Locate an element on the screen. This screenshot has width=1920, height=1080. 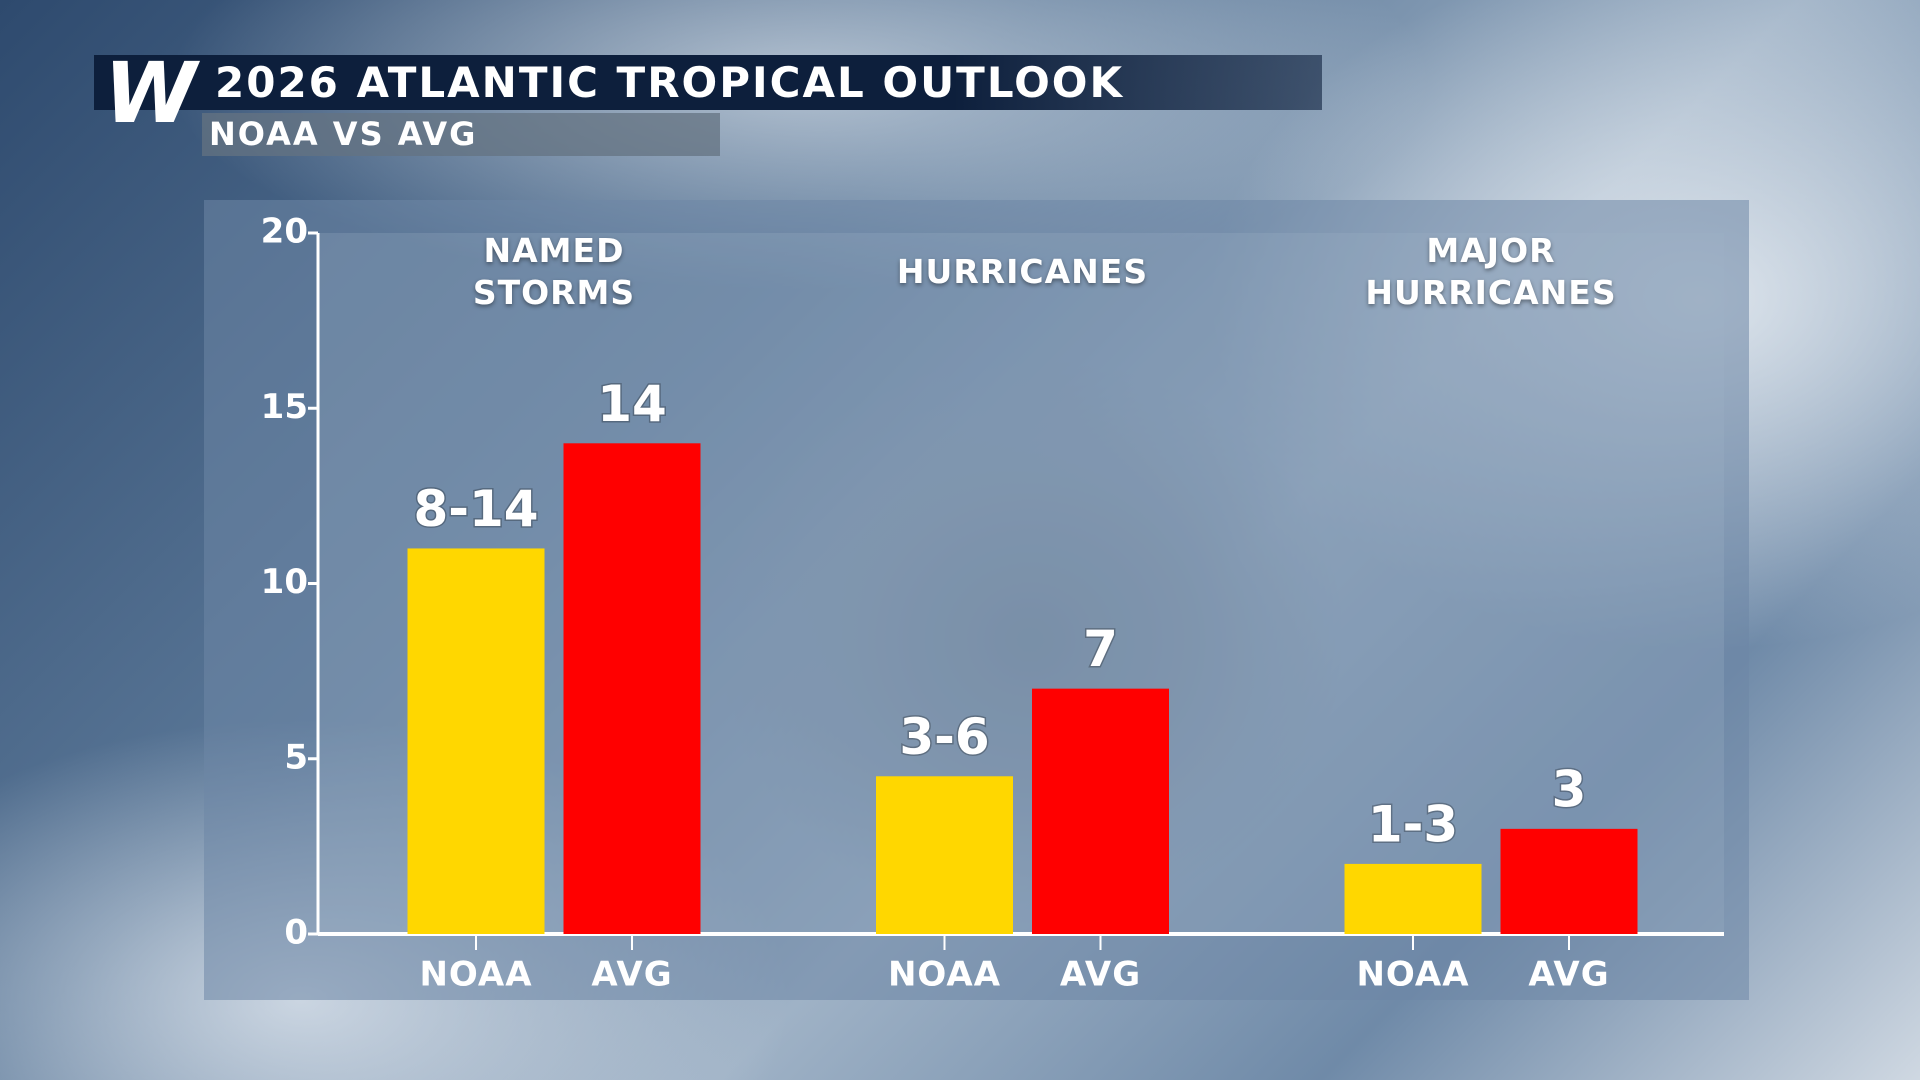
title: 2026 ATLANTIC TROPICAL OUTLOOK is located at coordinates (670, 82).